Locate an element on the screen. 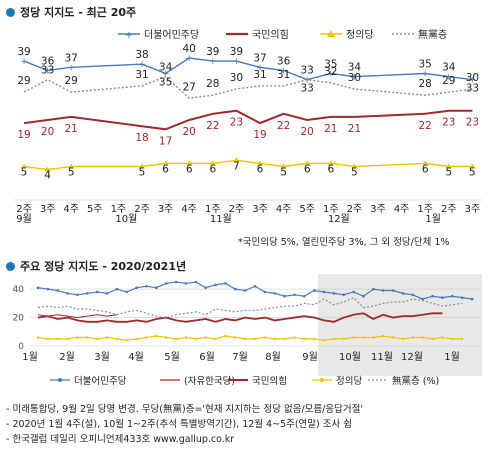 The height and width of the screenshot is (455, 491). x-tick-label: 2주 is located at coordinates (449, 209).